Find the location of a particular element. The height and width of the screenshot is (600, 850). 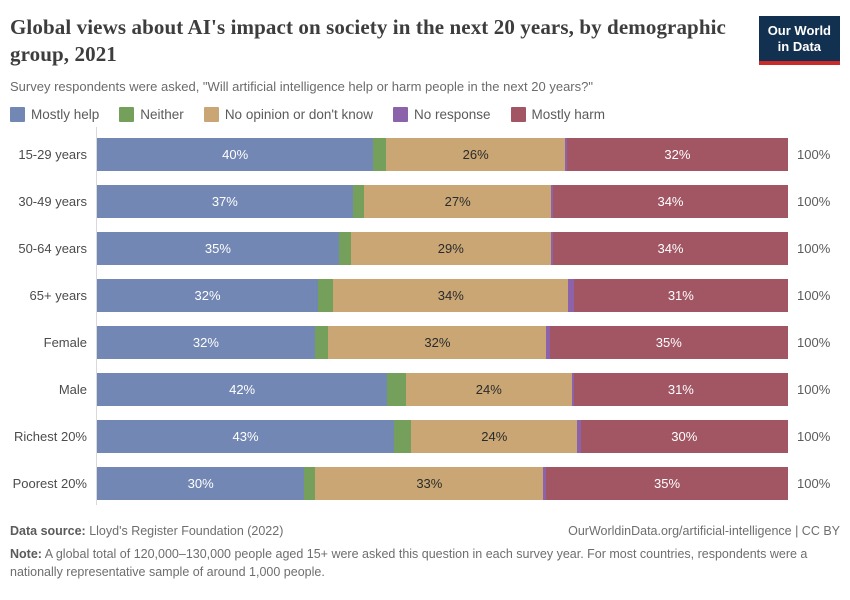

legend-label: No opinion or don't know is located at coordinates (298, 114).